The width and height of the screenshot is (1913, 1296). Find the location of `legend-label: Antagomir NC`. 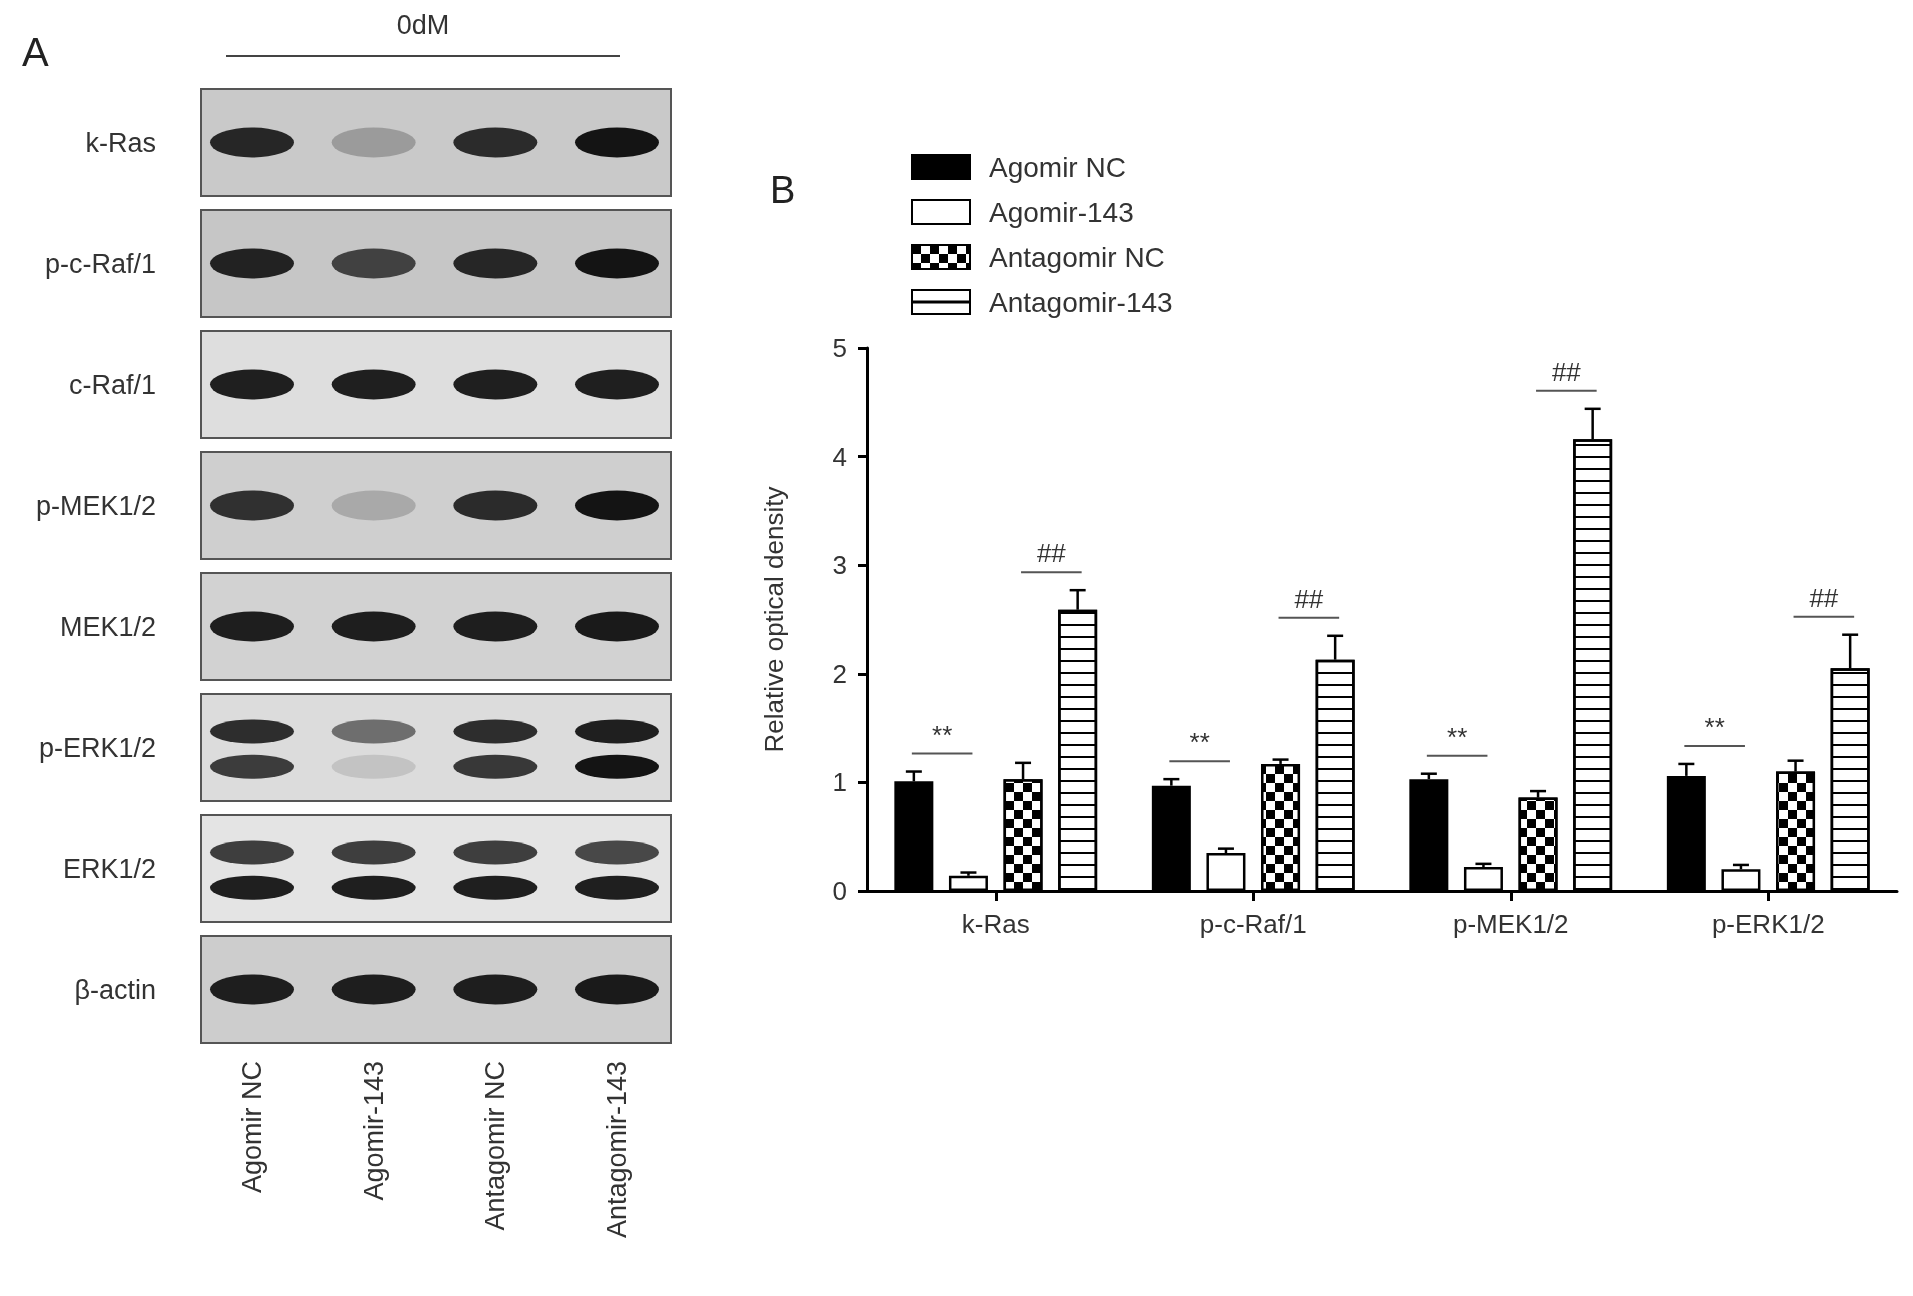

legend-label: Antagomir NC is located at coordinates (1077, 257).